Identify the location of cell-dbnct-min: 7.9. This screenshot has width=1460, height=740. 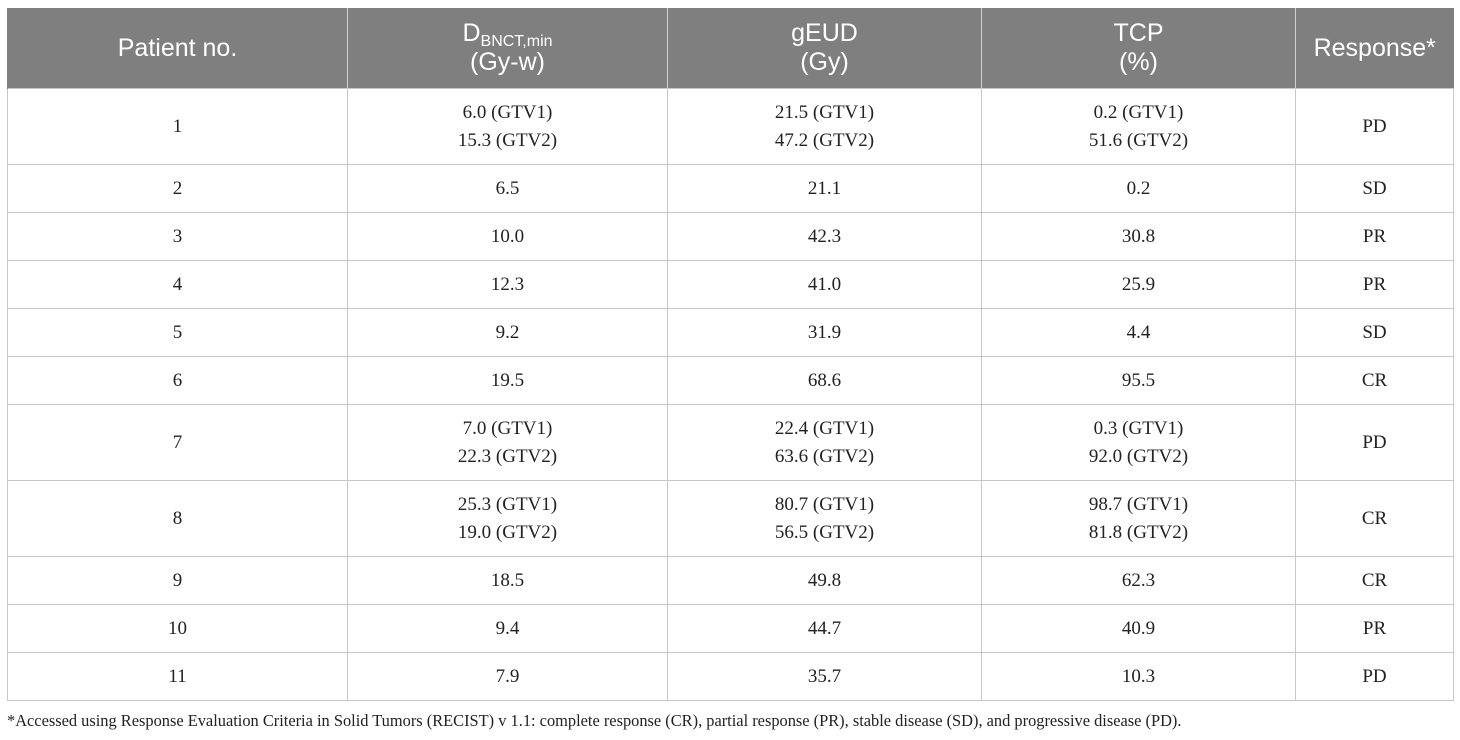
(507, 676).